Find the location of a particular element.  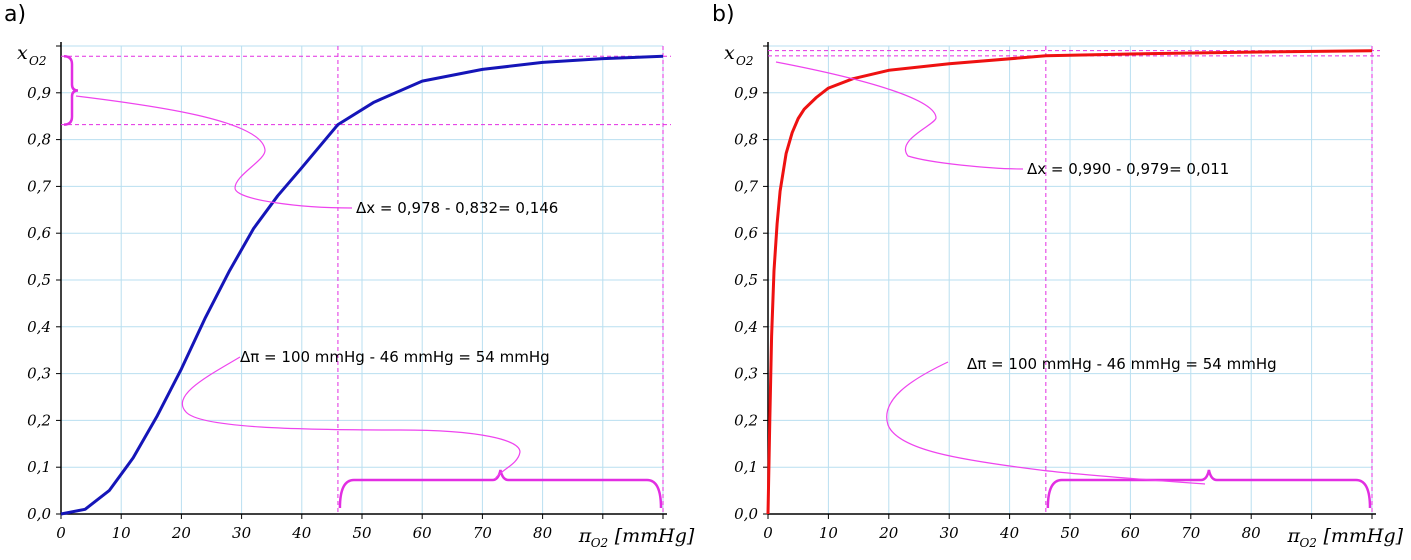

panel-a-label: a) is located at coordinates (15, 14).